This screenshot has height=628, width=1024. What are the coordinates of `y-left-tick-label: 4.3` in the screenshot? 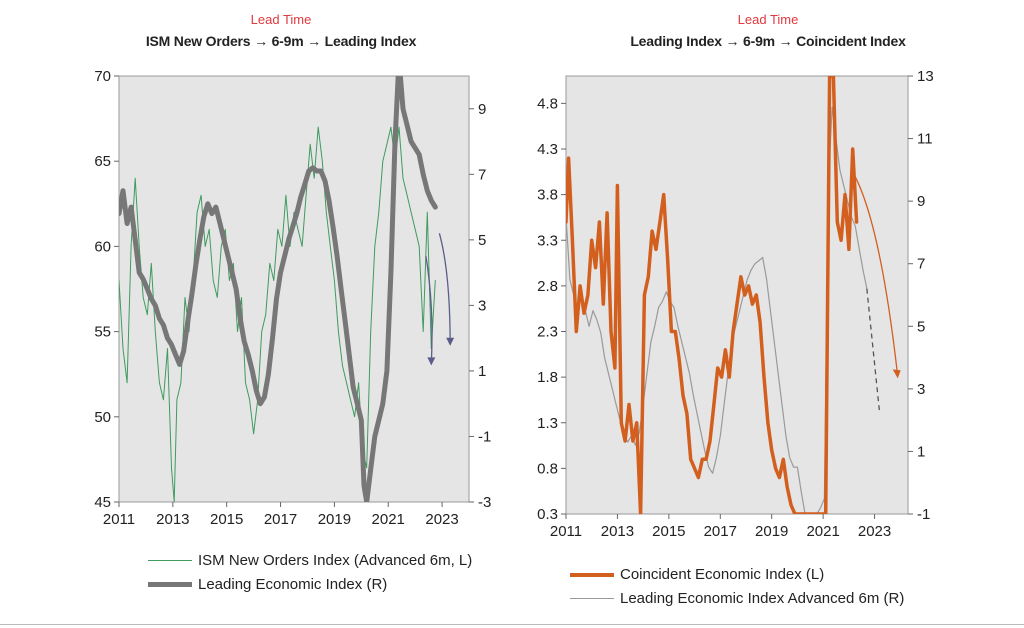 It's located at (547, 149).